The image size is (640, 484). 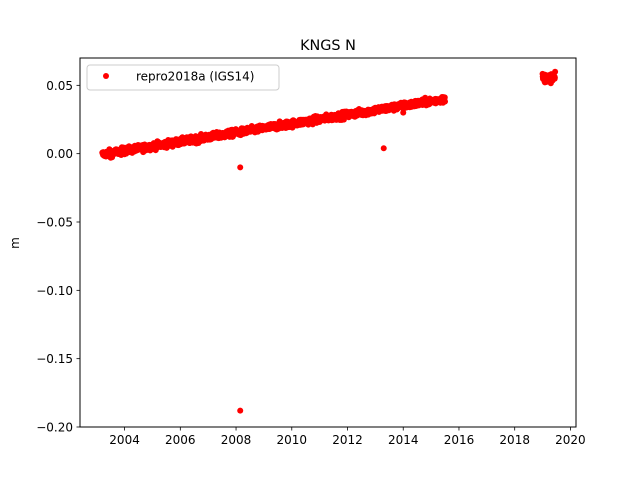 I want to click on y-axis-label: m, so click(x=15, y=243).